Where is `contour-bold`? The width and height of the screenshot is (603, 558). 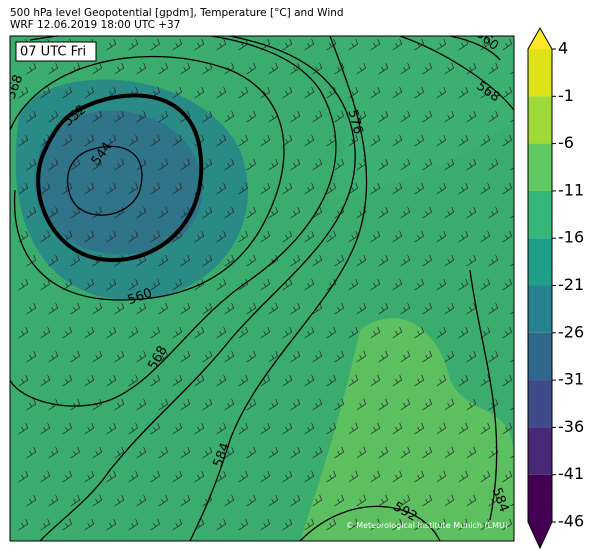 contour-bold is located at coordinates (120, 178).